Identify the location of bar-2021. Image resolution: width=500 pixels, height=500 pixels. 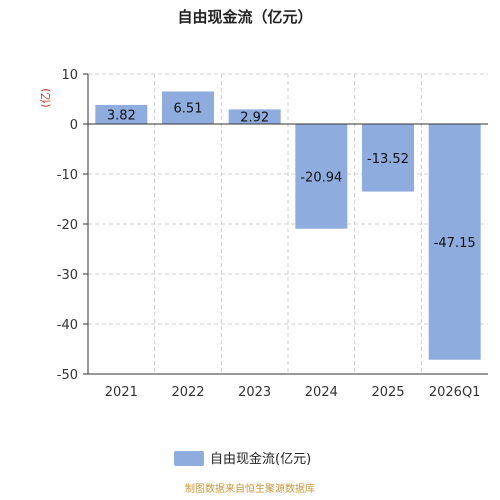
(121, 114).